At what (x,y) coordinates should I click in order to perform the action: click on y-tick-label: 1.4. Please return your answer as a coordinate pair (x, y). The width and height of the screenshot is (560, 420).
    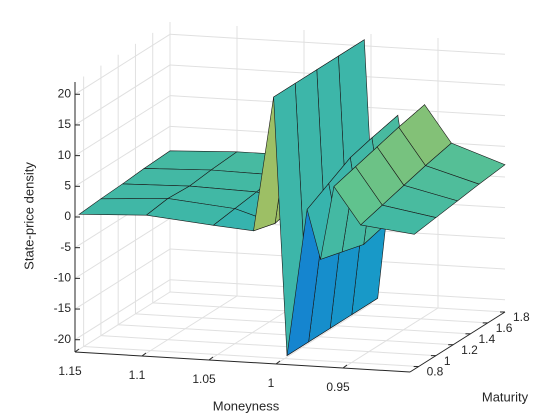
    Looking at the image, I should click on (486, 339).